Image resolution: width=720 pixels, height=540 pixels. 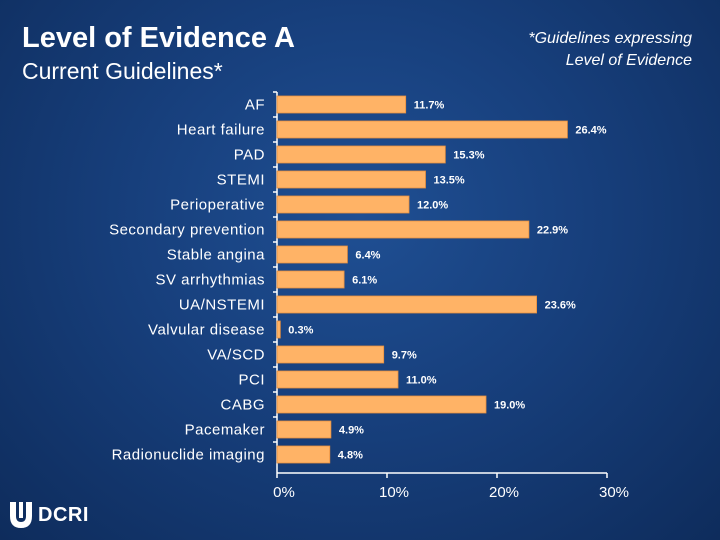 I want to click on value-label: 4.8%, so click(x=350, y=456).